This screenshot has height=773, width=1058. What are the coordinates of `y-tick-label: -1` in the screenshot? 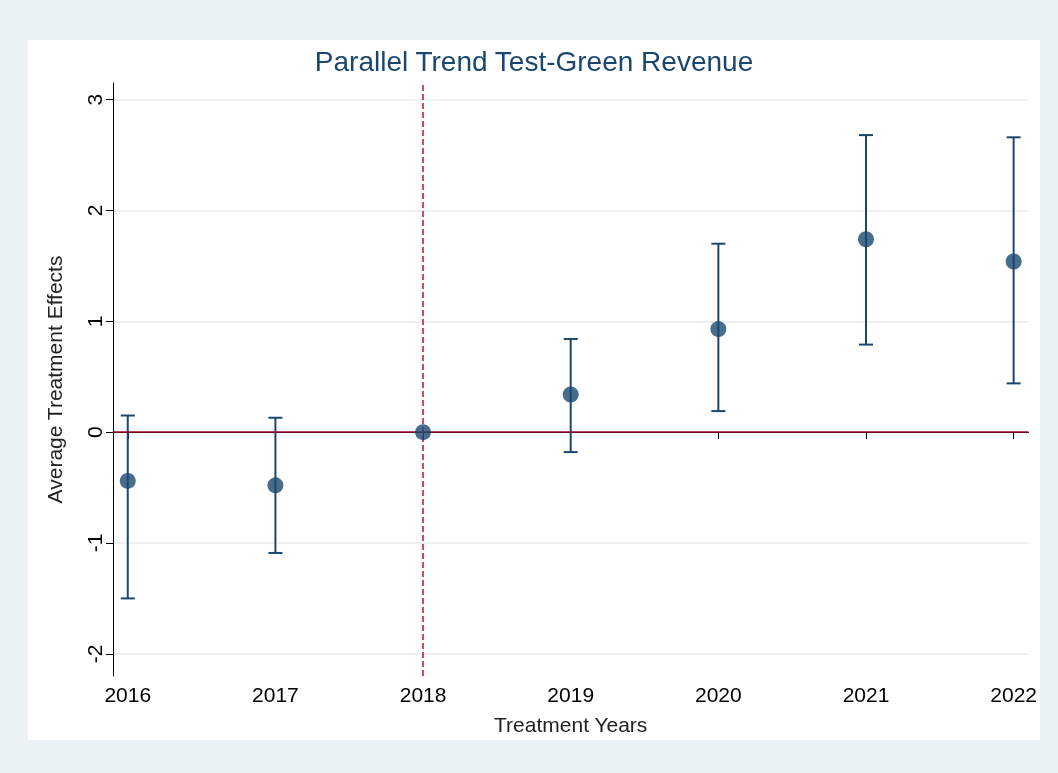 It's located at (94, 543).